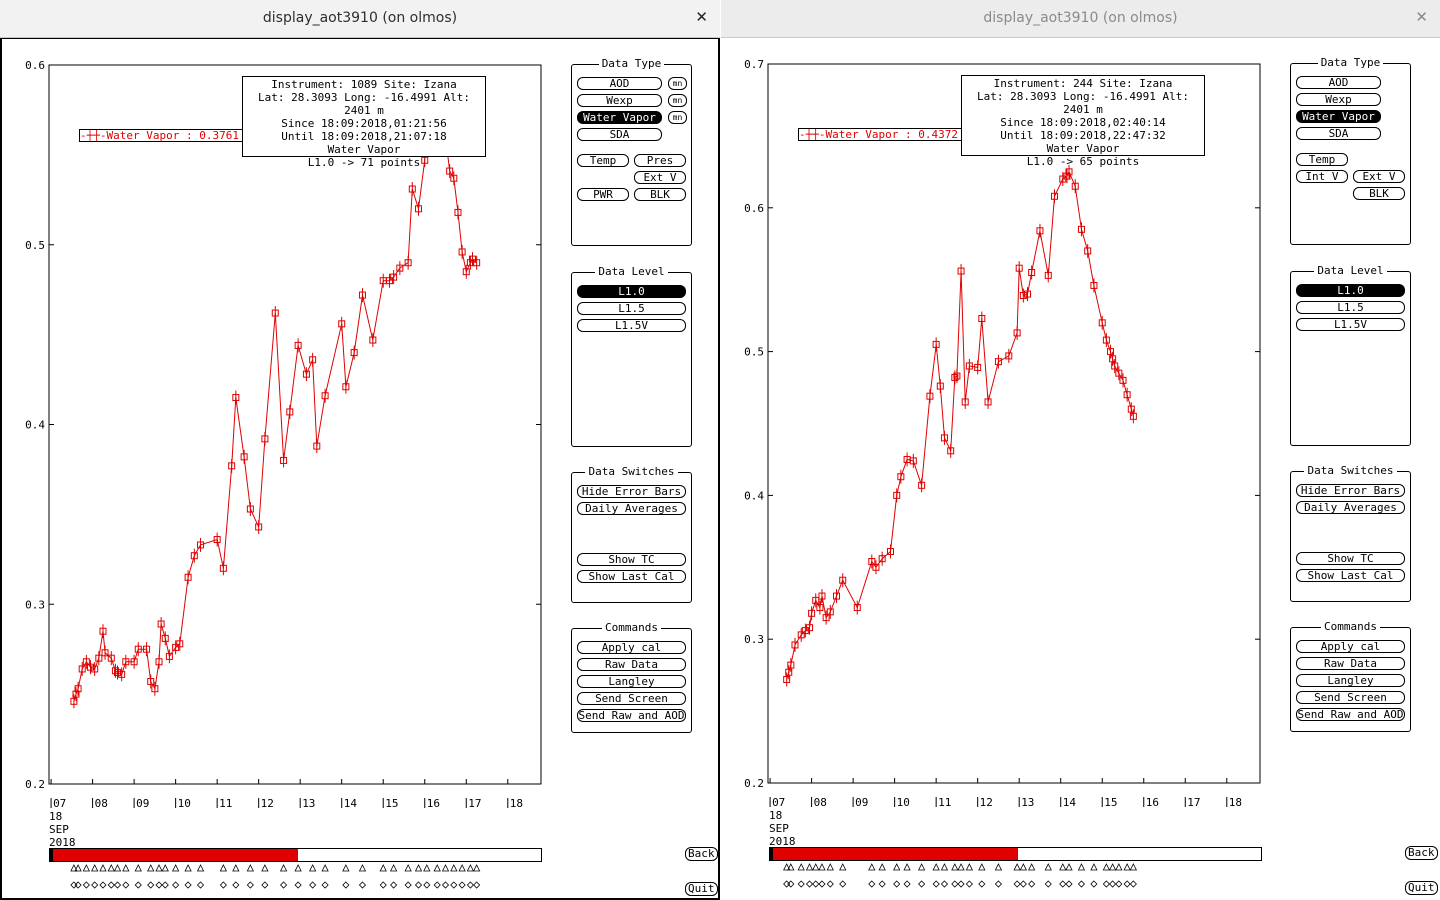 Image resolution: width=1440 pixels, height=900 pixels. What do you see at coordinates (1350, 270) in the screenshot?
I see `data-level-title: Data Level` at bounding box center [1350, 270].